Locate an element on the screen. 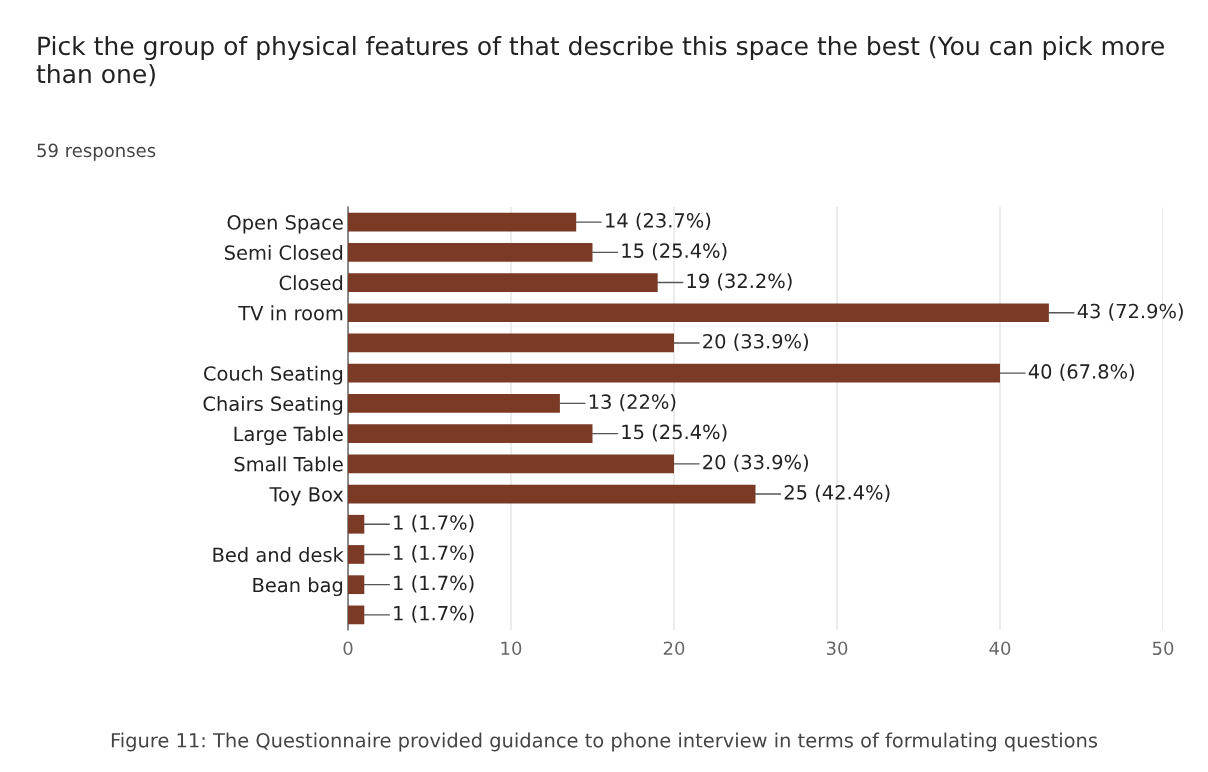 The width and height of the screenshot is (1208, 772). y-tick-label: Chairs Seating is located at coordinates (273, 405).